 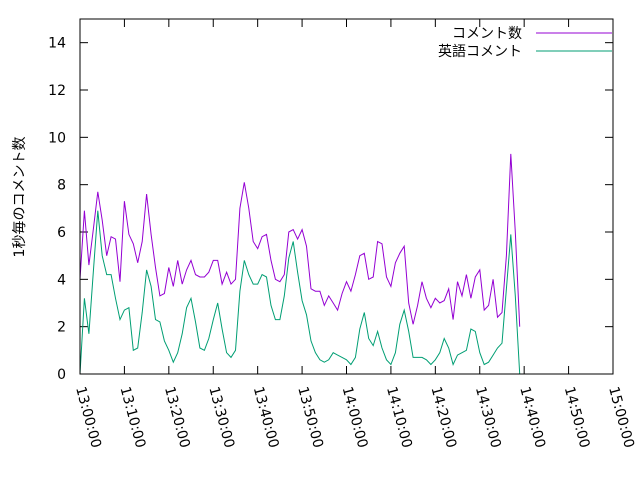 I want to click on legend-label: 英語コメント, so click(x=480, y=51).